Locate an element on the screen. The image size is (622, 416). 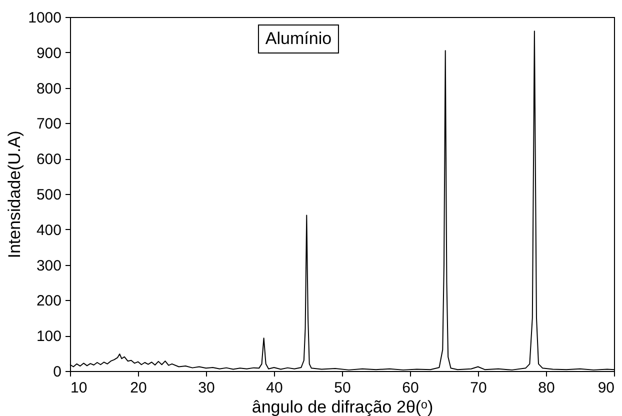
y-tick-label: 1000 is located at coordinates (45, 18).